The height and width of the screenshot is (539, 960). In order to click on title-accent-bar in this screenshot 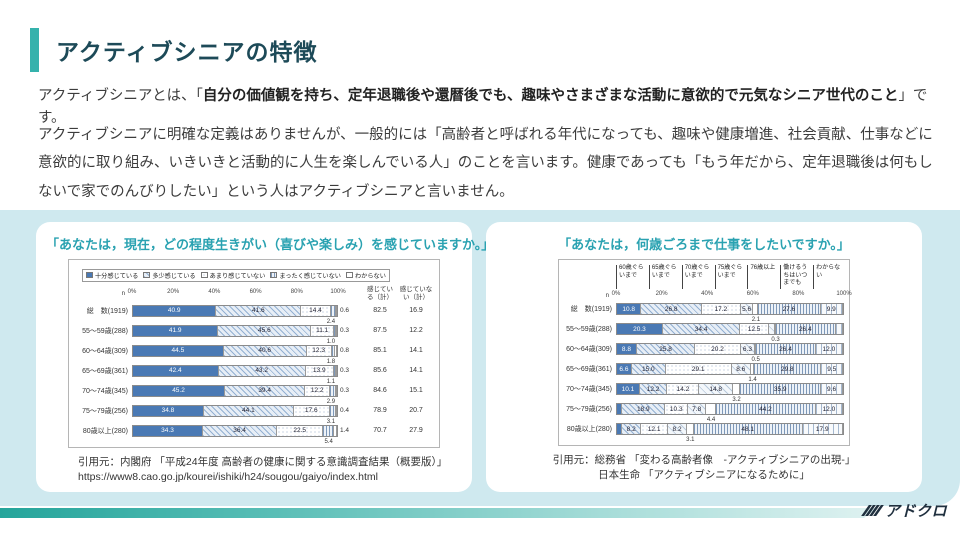, I will do `click(34, 50)`.